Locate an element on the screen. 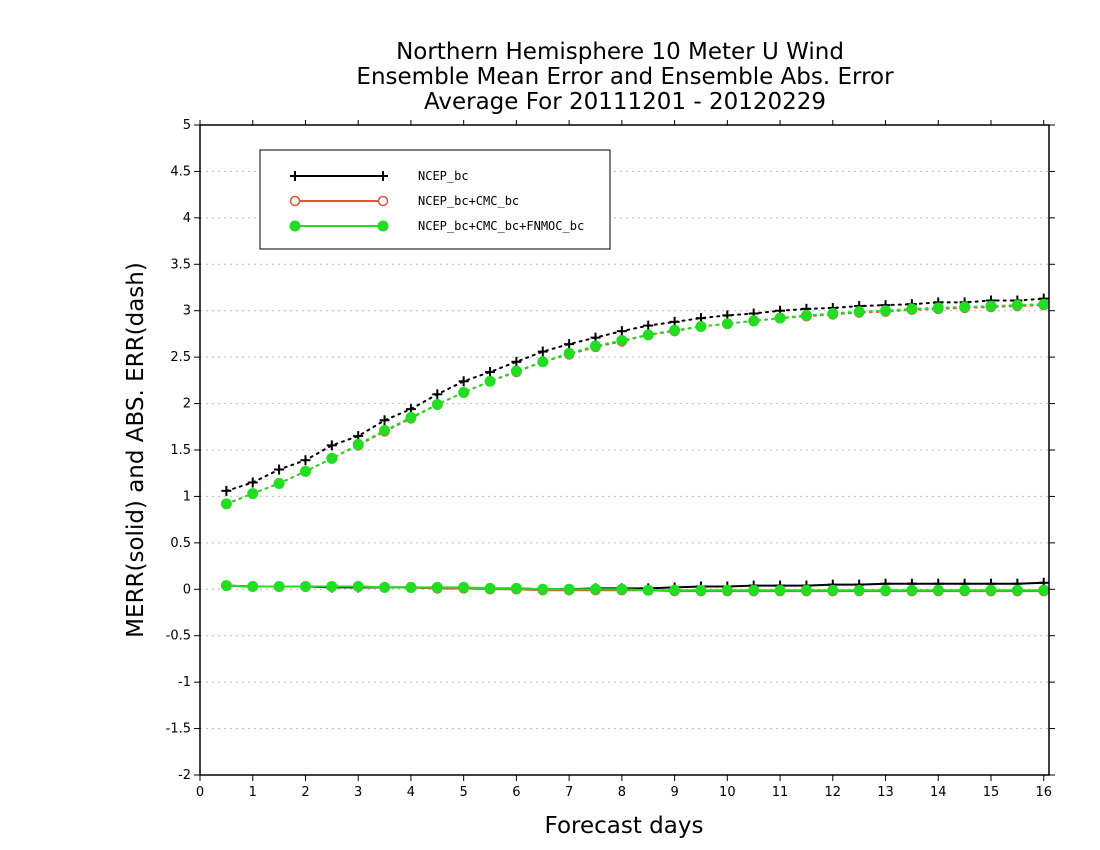  x-tick-label: 15 is located at coordinates (991, 792).